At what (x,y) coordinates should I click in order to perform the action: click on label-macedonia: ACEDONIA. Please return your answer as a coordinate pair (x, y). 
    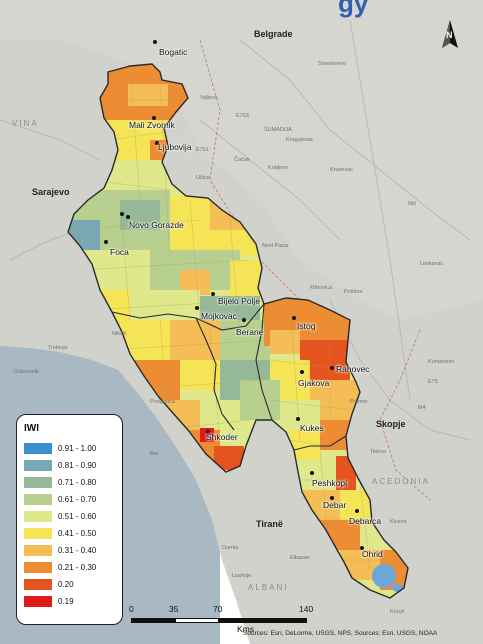
    Looking at the image, I should click on (401, 481).